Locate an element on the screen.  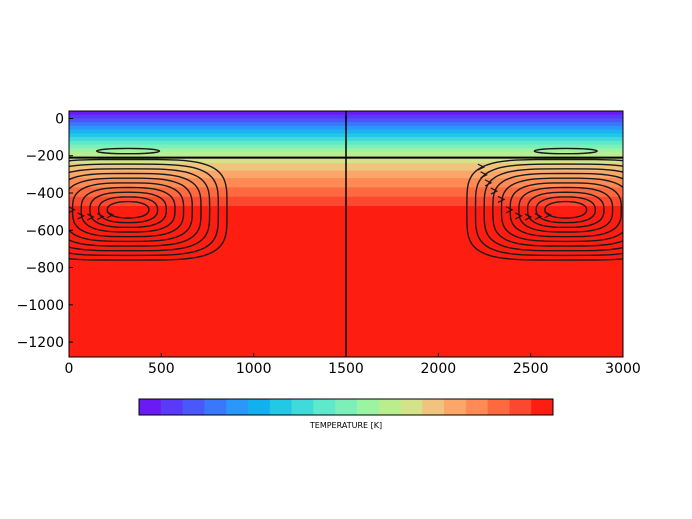
y-tick-label: −600 is located at coordinates (45, 231).